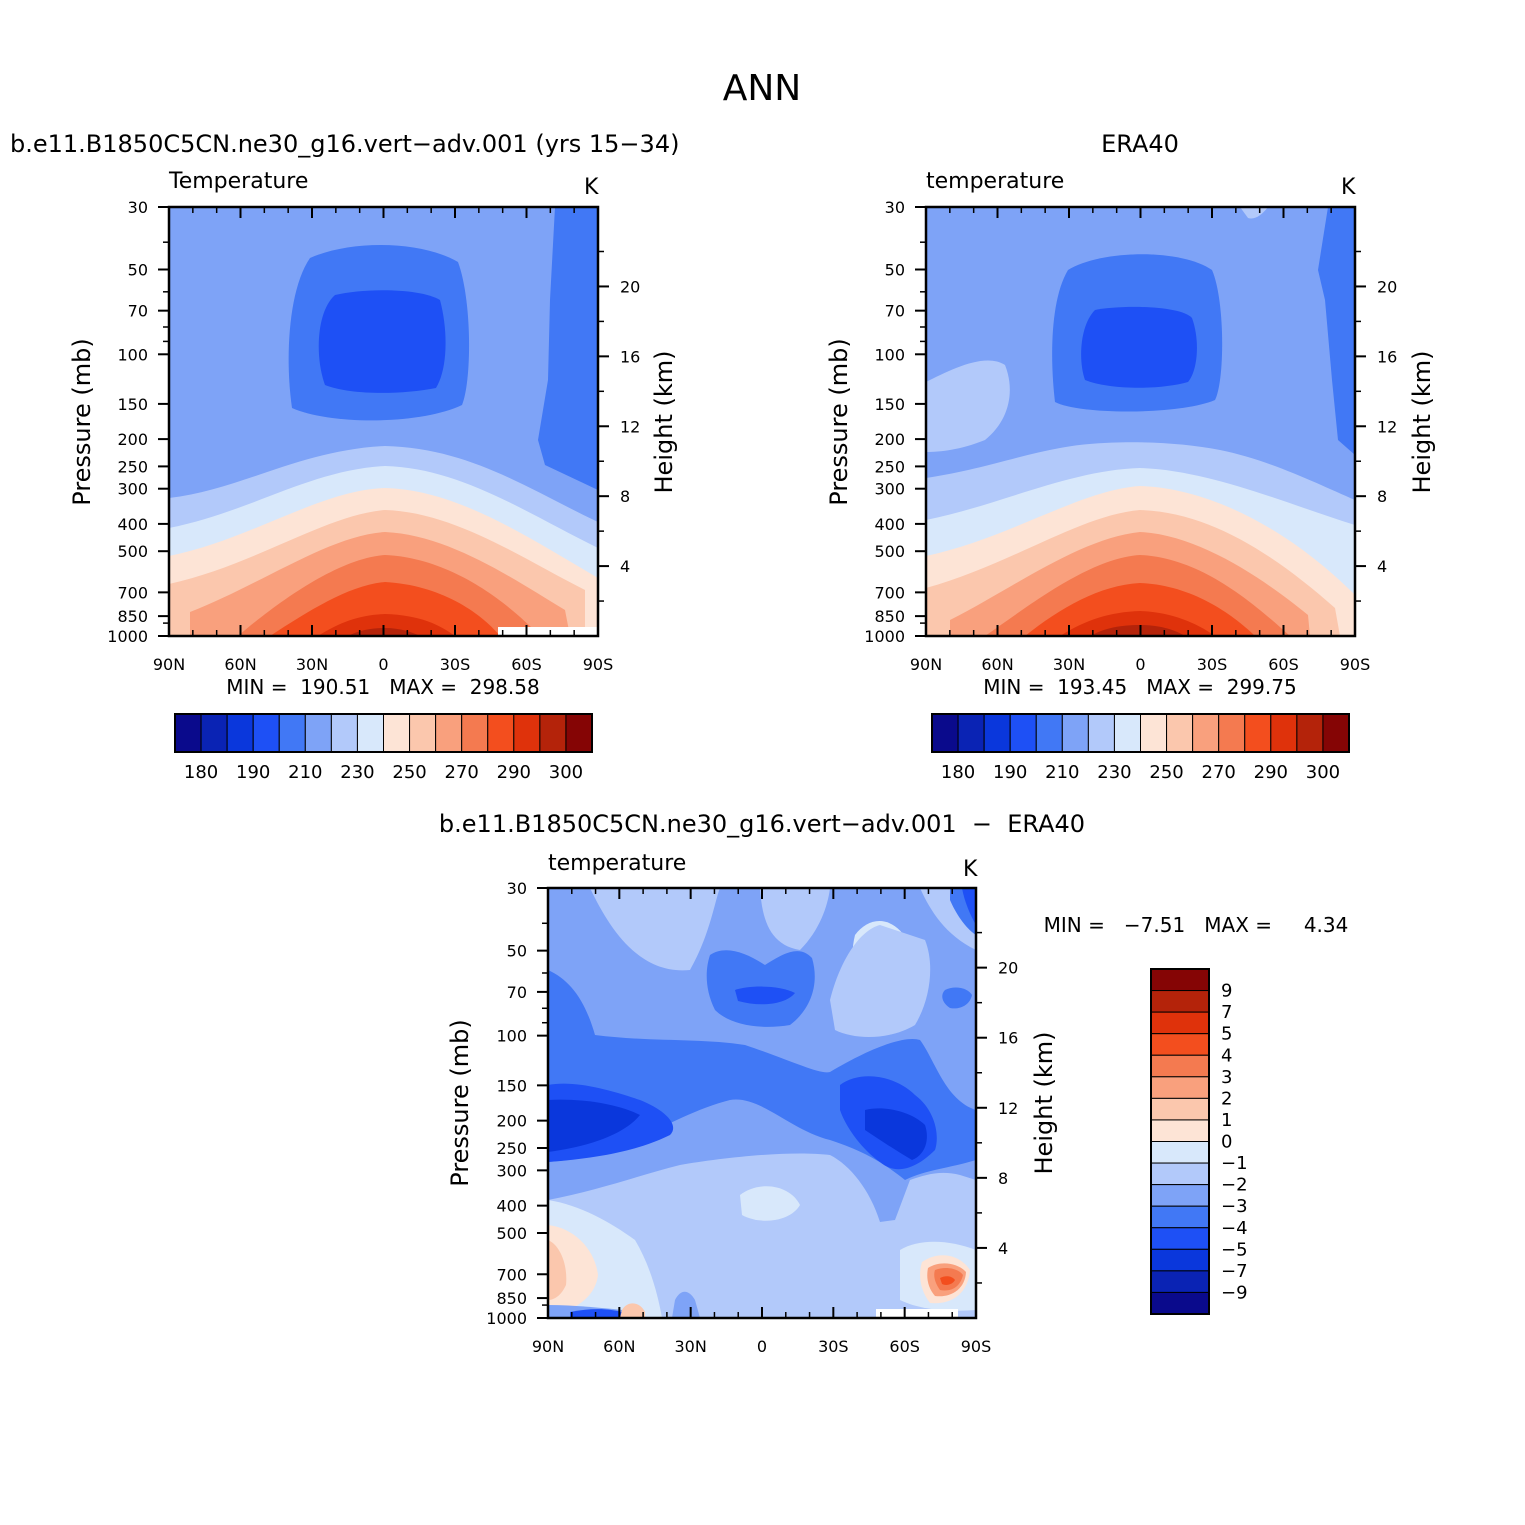 This screenshot has width=1525, height=1525. Describe the element at coordinates (526, 664) in the screenshot. I see `x-tick-label: 60S` at that location.